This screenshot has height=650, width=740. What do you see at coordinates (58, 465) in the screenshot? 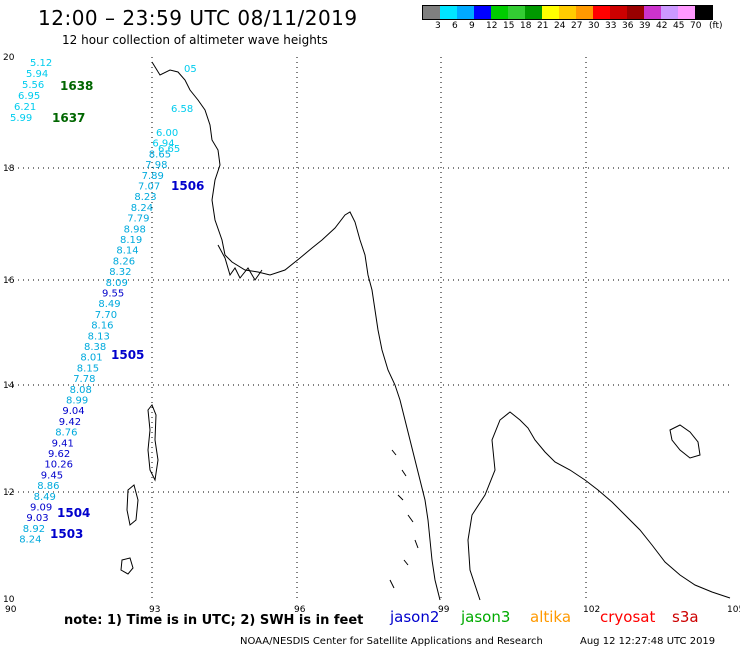
I see `wave-height-value: 10.26` at bounding box center [58, 465].